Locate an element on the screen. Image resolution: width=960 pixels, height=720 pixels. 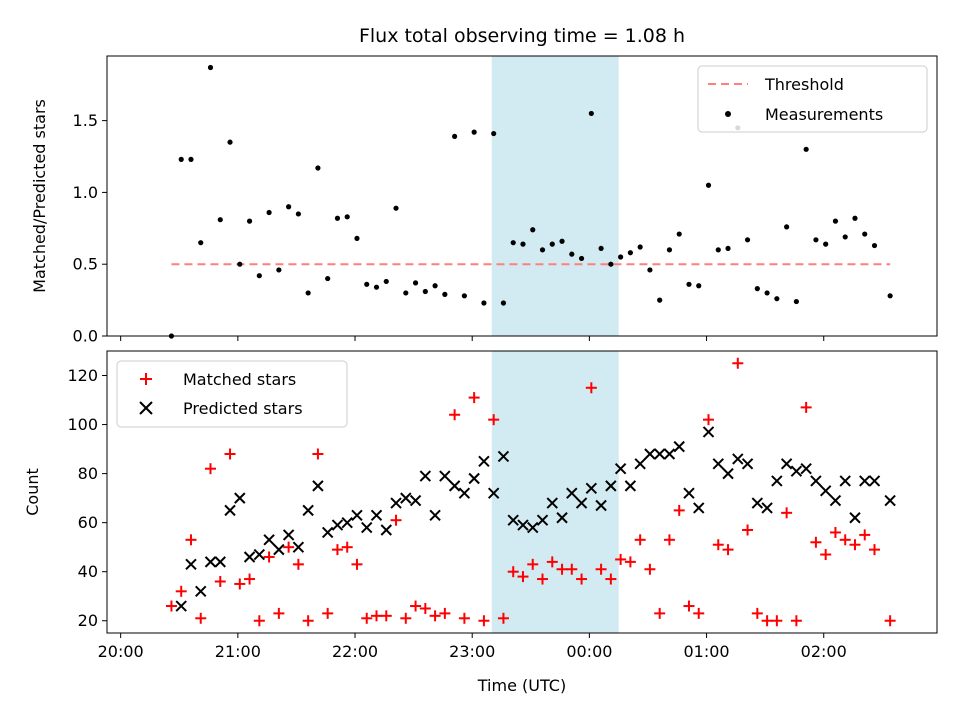
bottom-y-tick-label: 40 is located at coordinates (88, 571).